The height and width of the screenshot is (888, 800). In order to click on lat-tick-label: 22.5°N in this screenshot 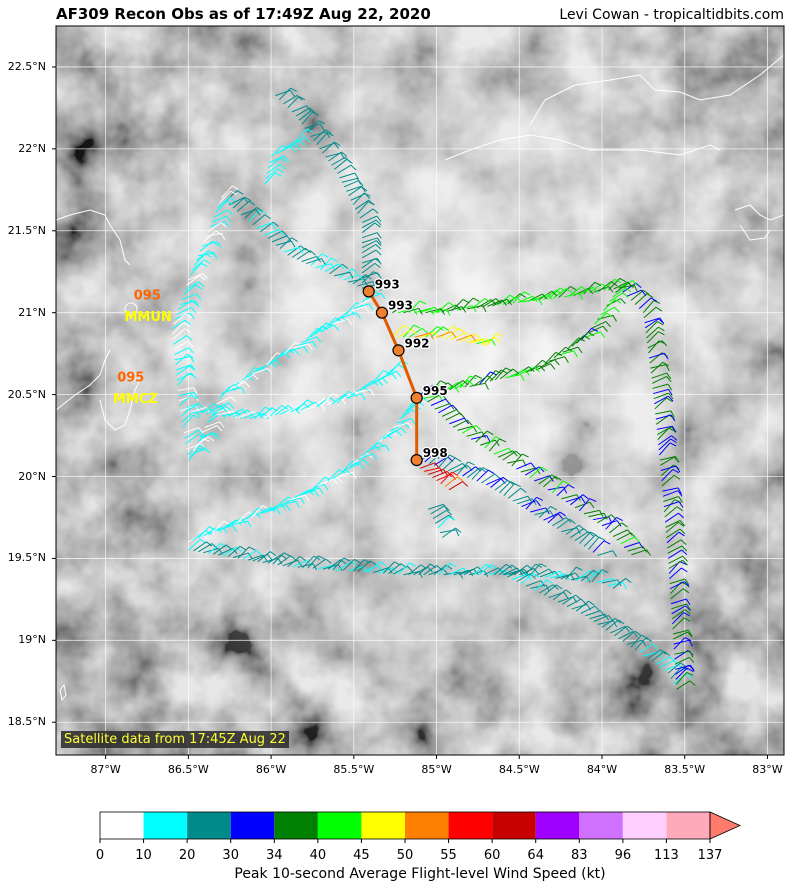, I will do `click(26, 66)`.